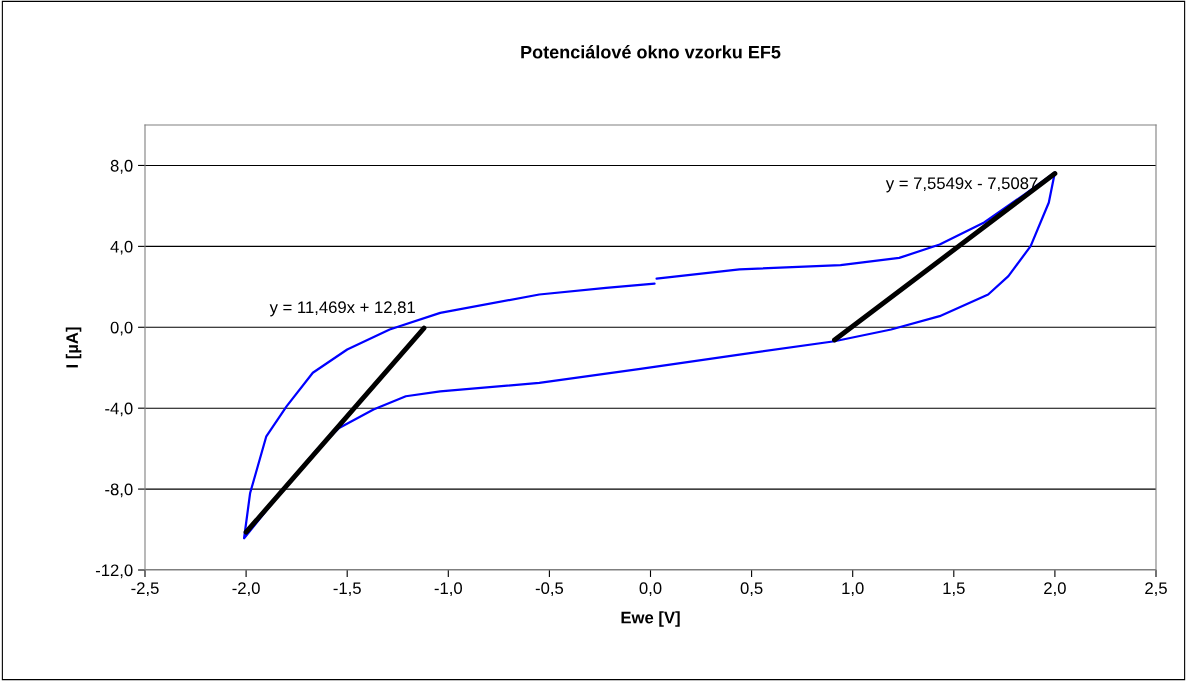  Describe the element at coordinates (751, 589) in the screenshot. I see `x-tick-label: 0,5` at that location.